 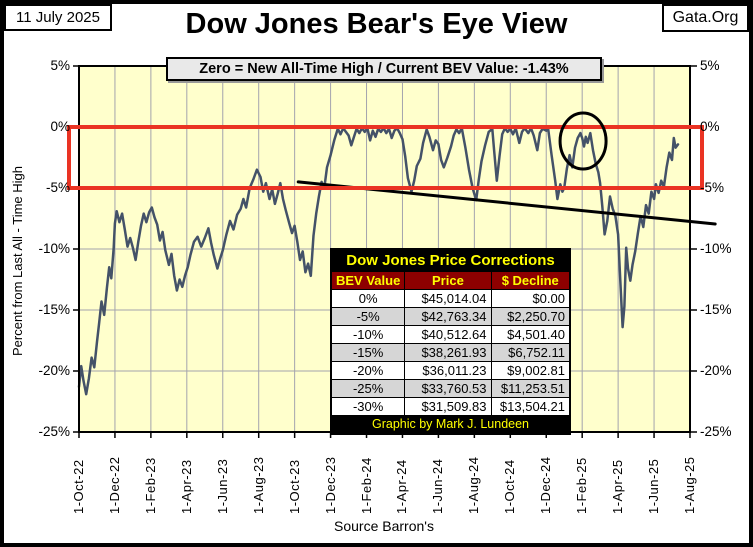 What do you see at coordinates (57, 187) in the screenshot?
I see `y-tick-label-left: -5%` at bounding box center [57, 187].